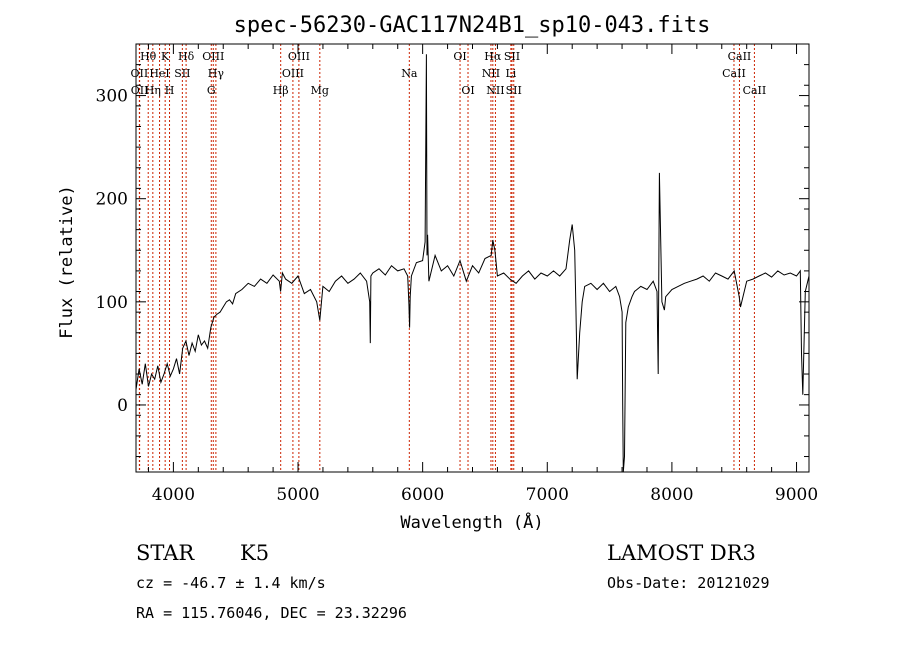 Image resolution: width=900 pixels, height=649 pixels. What do you see at coordinates (216, 73) in the screenshot?
I see `line-label: Hγ` at bounding box center [216, 73].